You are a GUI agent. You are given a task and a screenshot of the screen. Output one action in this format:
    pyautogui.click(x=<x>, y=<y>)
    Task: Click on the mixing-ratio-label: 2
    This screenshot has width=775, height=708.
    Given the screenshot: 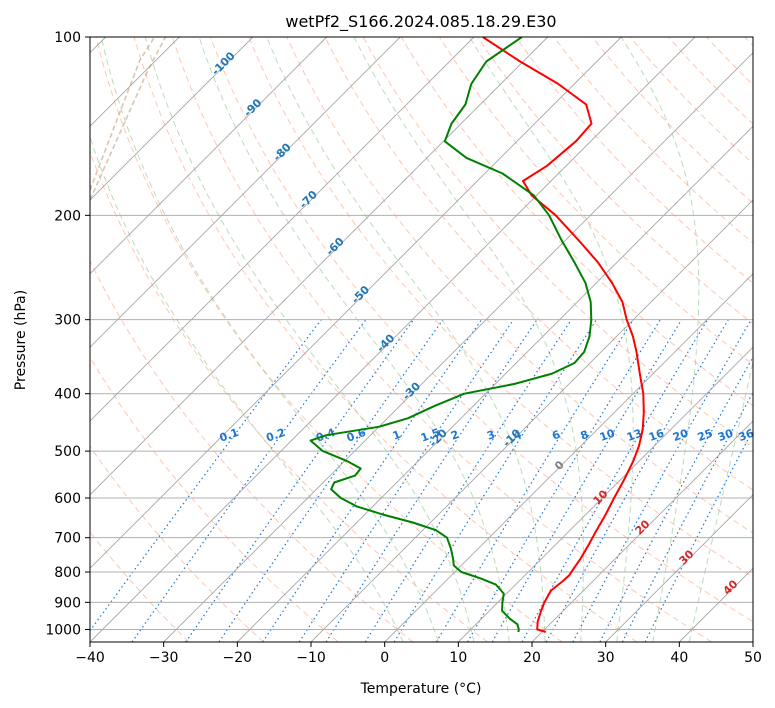 What is the action you would take?
    pyautogui.click(x=455, y=435)
    